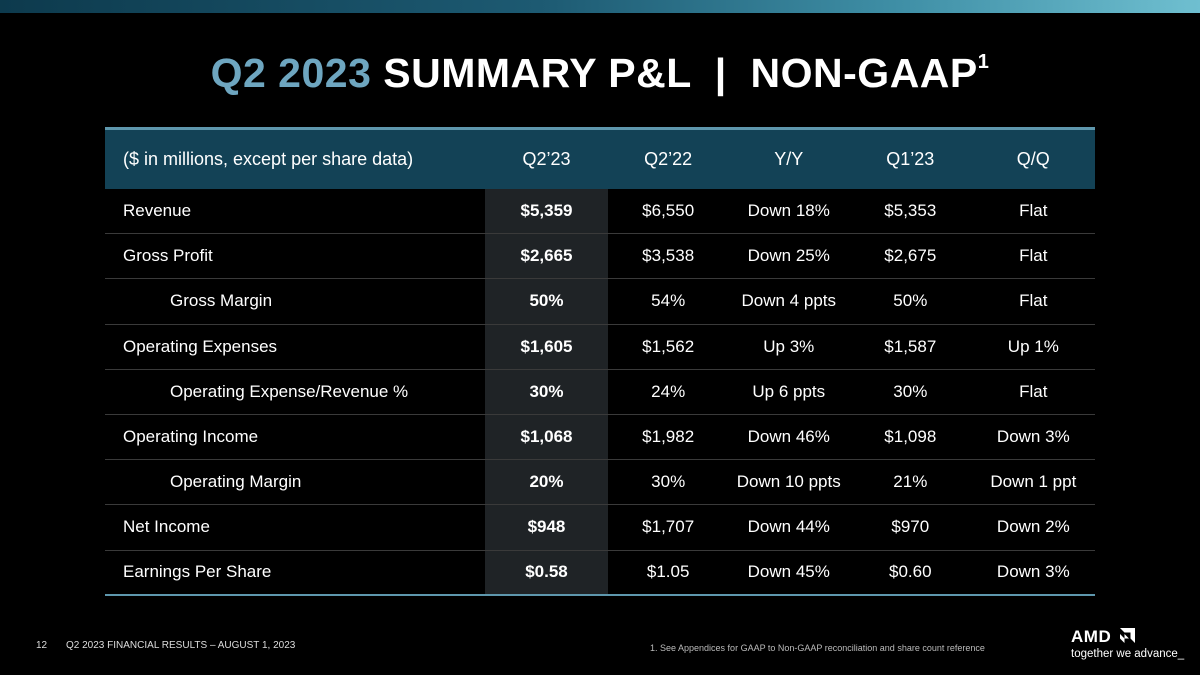 The width and height of the screenshot is (1200, 675). Describe the element at coordinates (668, 211) in the screenshot. I see `table-cell: $6,550` at that location.